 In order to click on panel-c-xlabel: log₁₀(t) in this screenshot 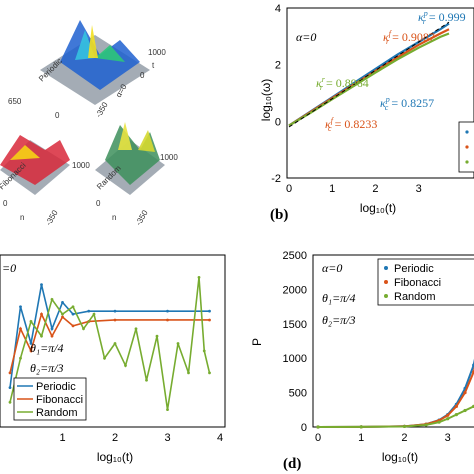, I will do `click(115, 457)`.